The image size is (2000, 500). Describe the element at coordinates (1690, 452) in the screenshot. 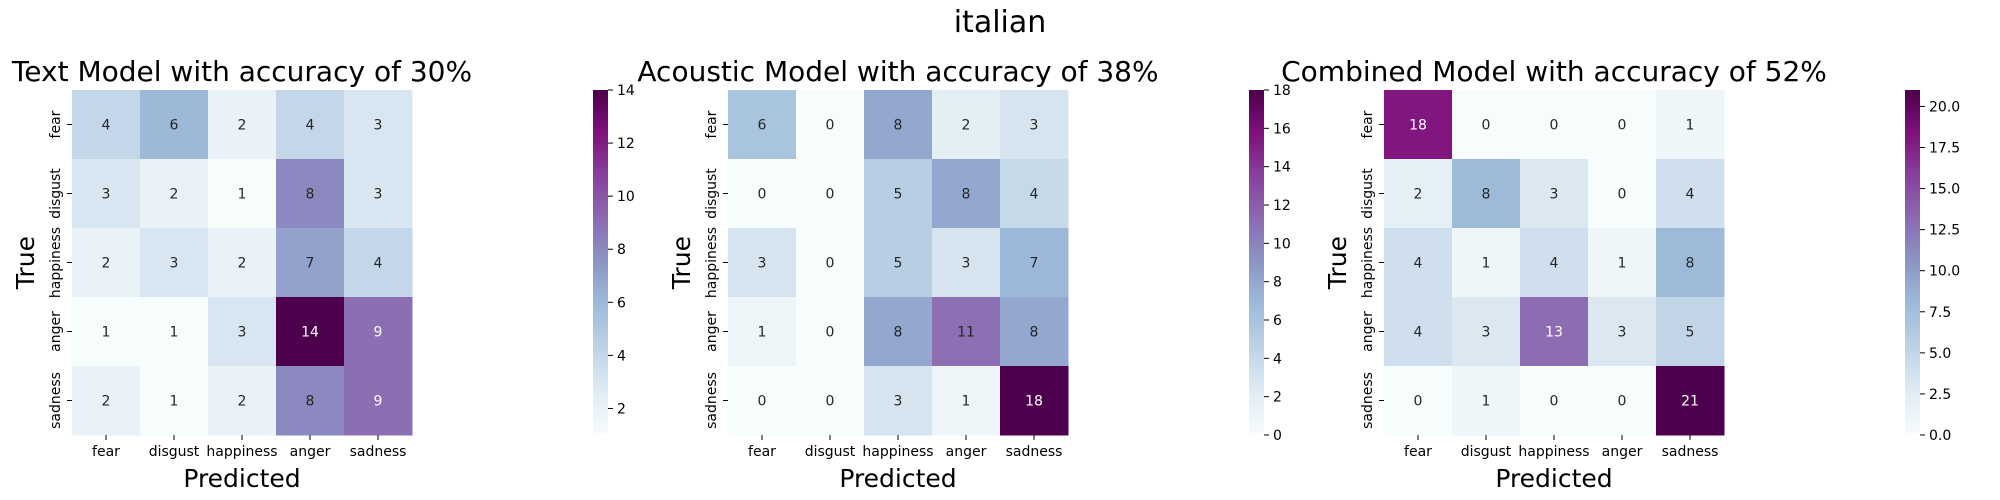

I see `x-tick-label: sadness` at that location.